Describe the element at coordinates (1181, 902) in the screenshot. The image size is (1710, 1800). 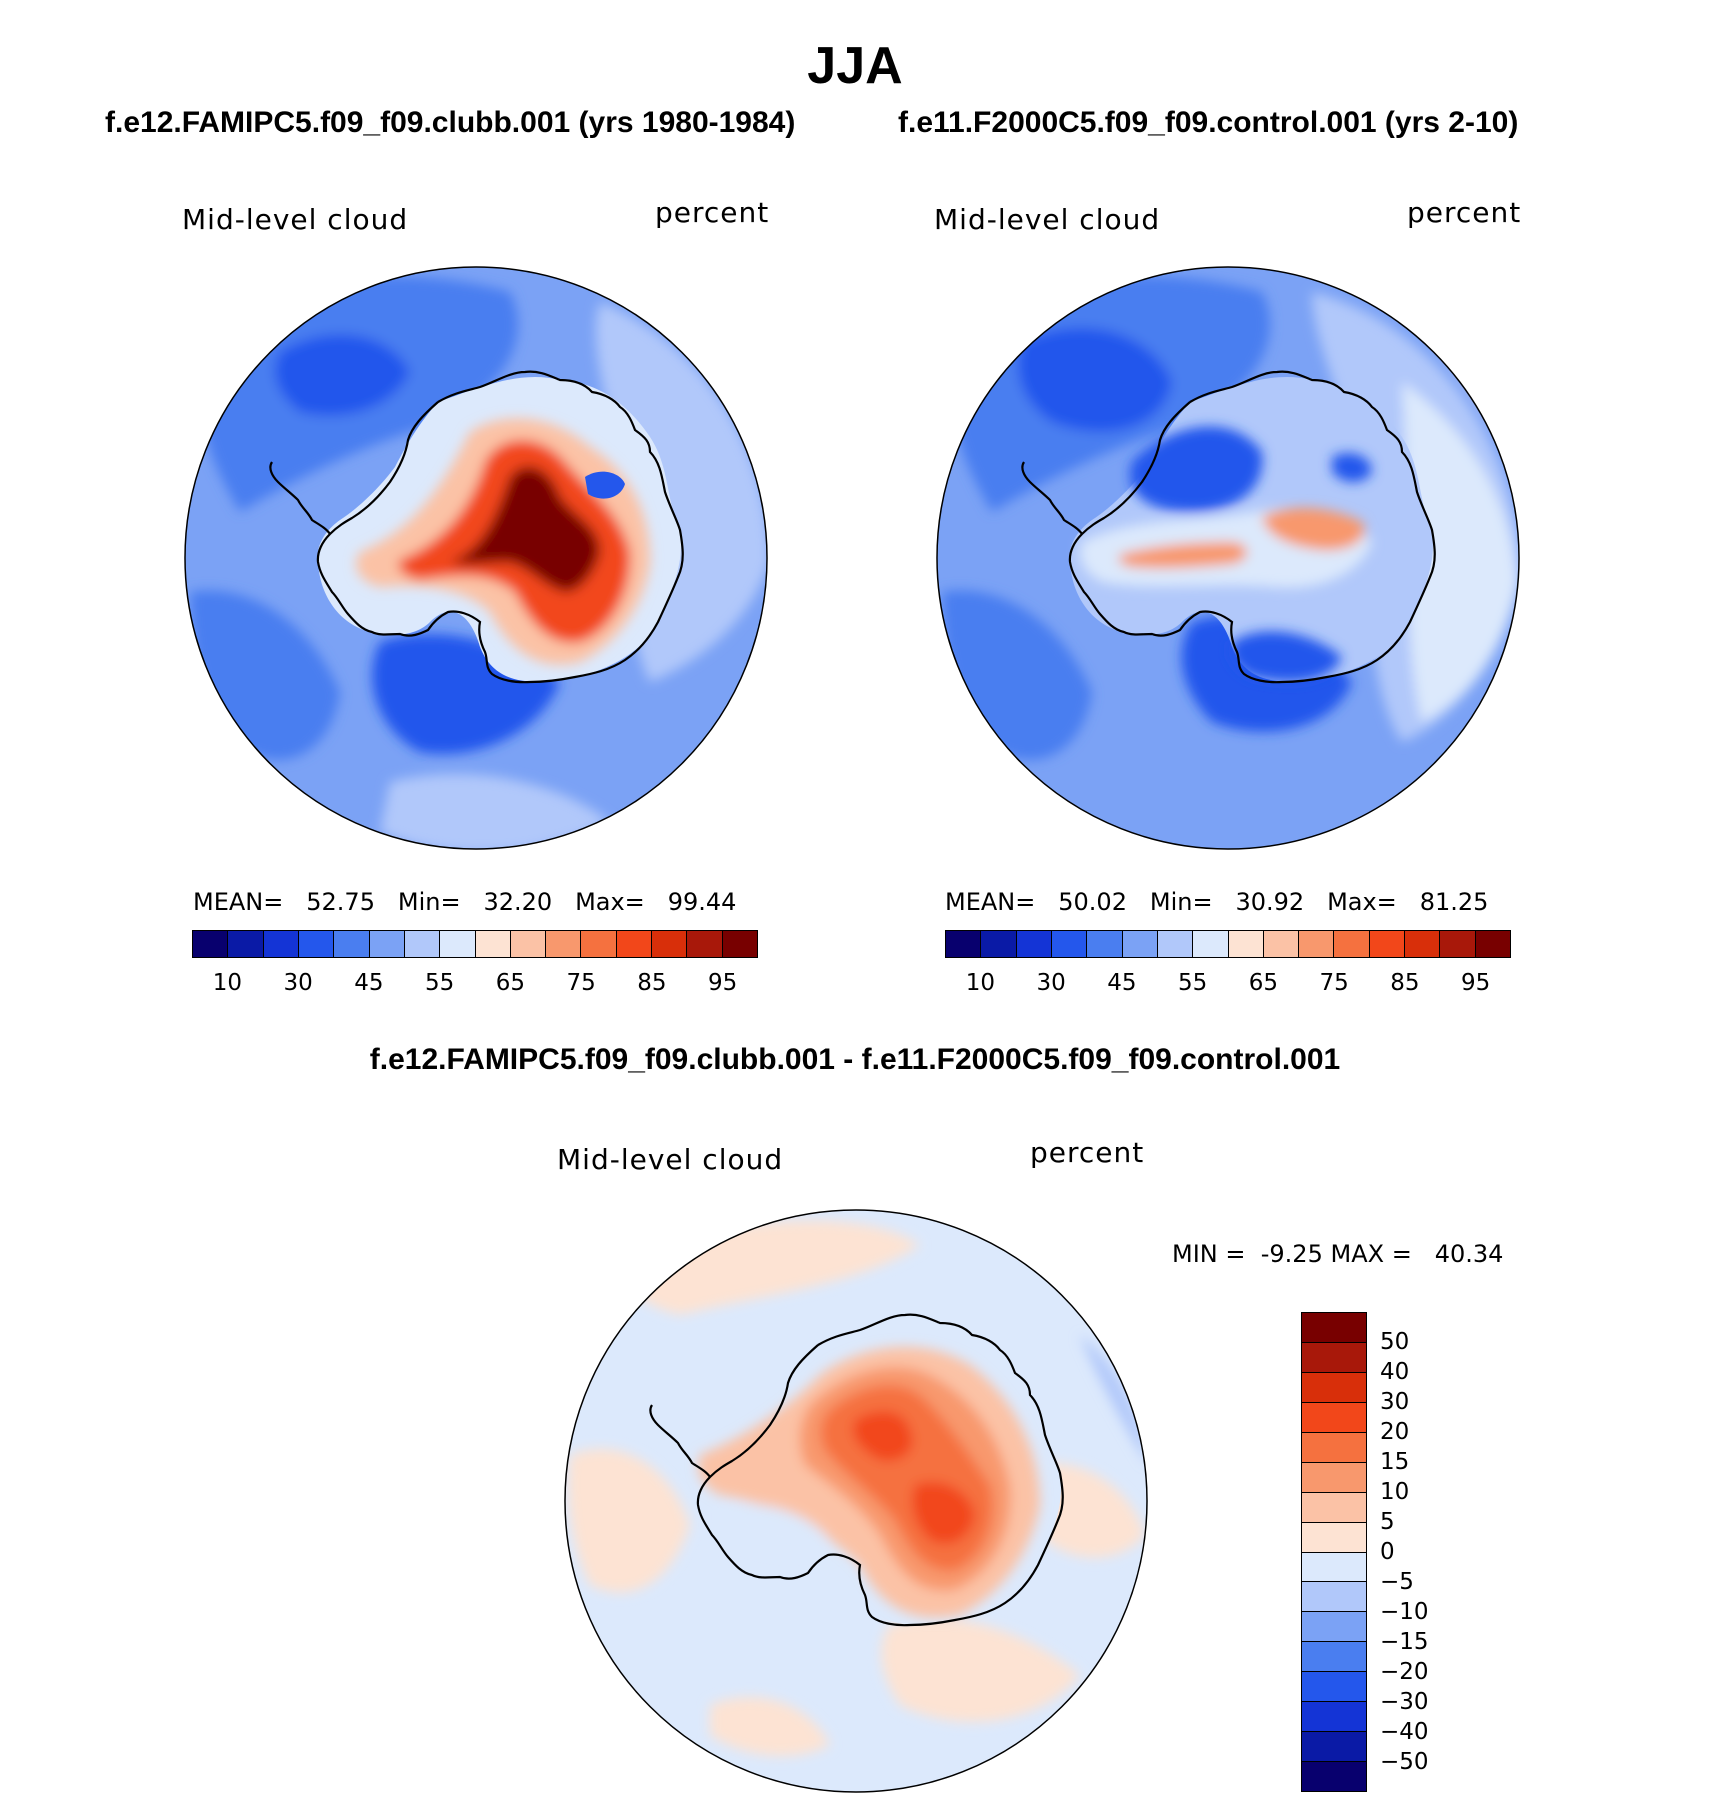
I see `panel-b-min-label: Min=` at that location.